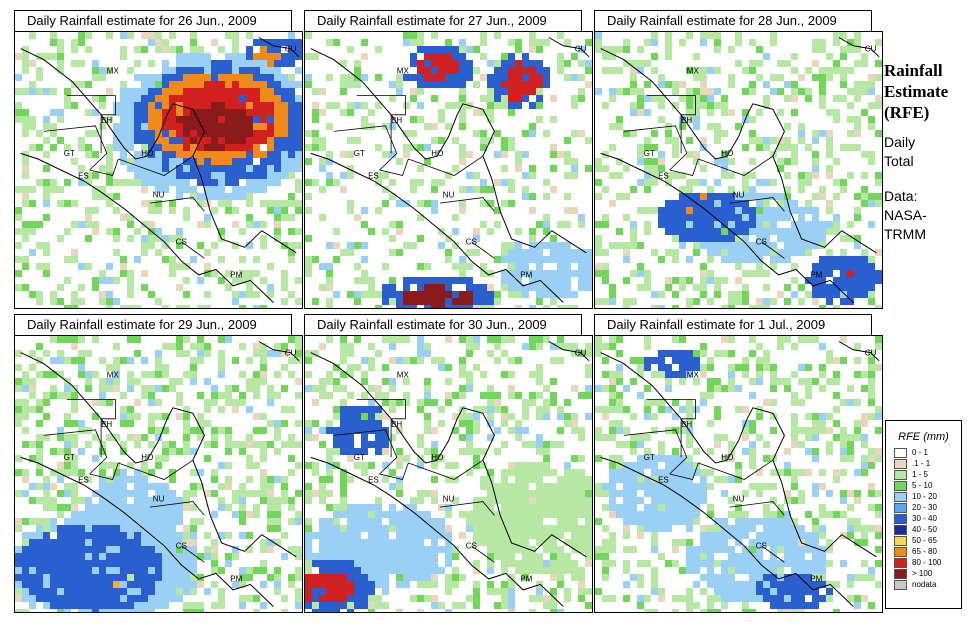  What do you see at coordinates (920, 452) in the screenshot?
I see `legend-label: 0 - 1` at bounding box center [920, 452].